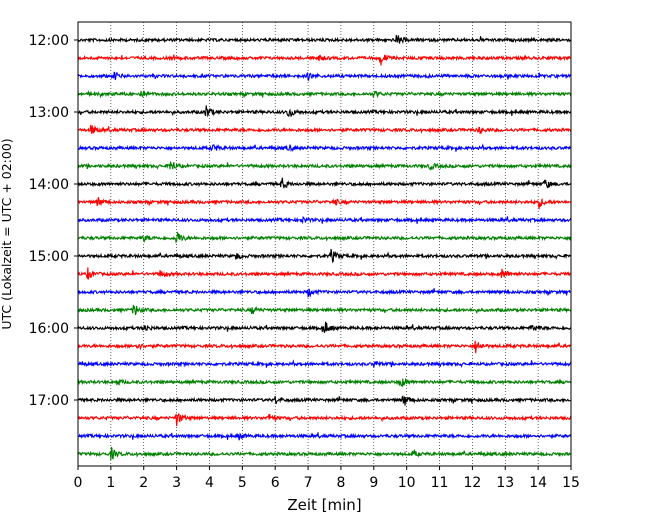 This screenshot has width=650, height=520. What do you see at coordinates (440, 483) in the screenshot?
I see `x-tick-label: 11` at bounding box center [440, 483].